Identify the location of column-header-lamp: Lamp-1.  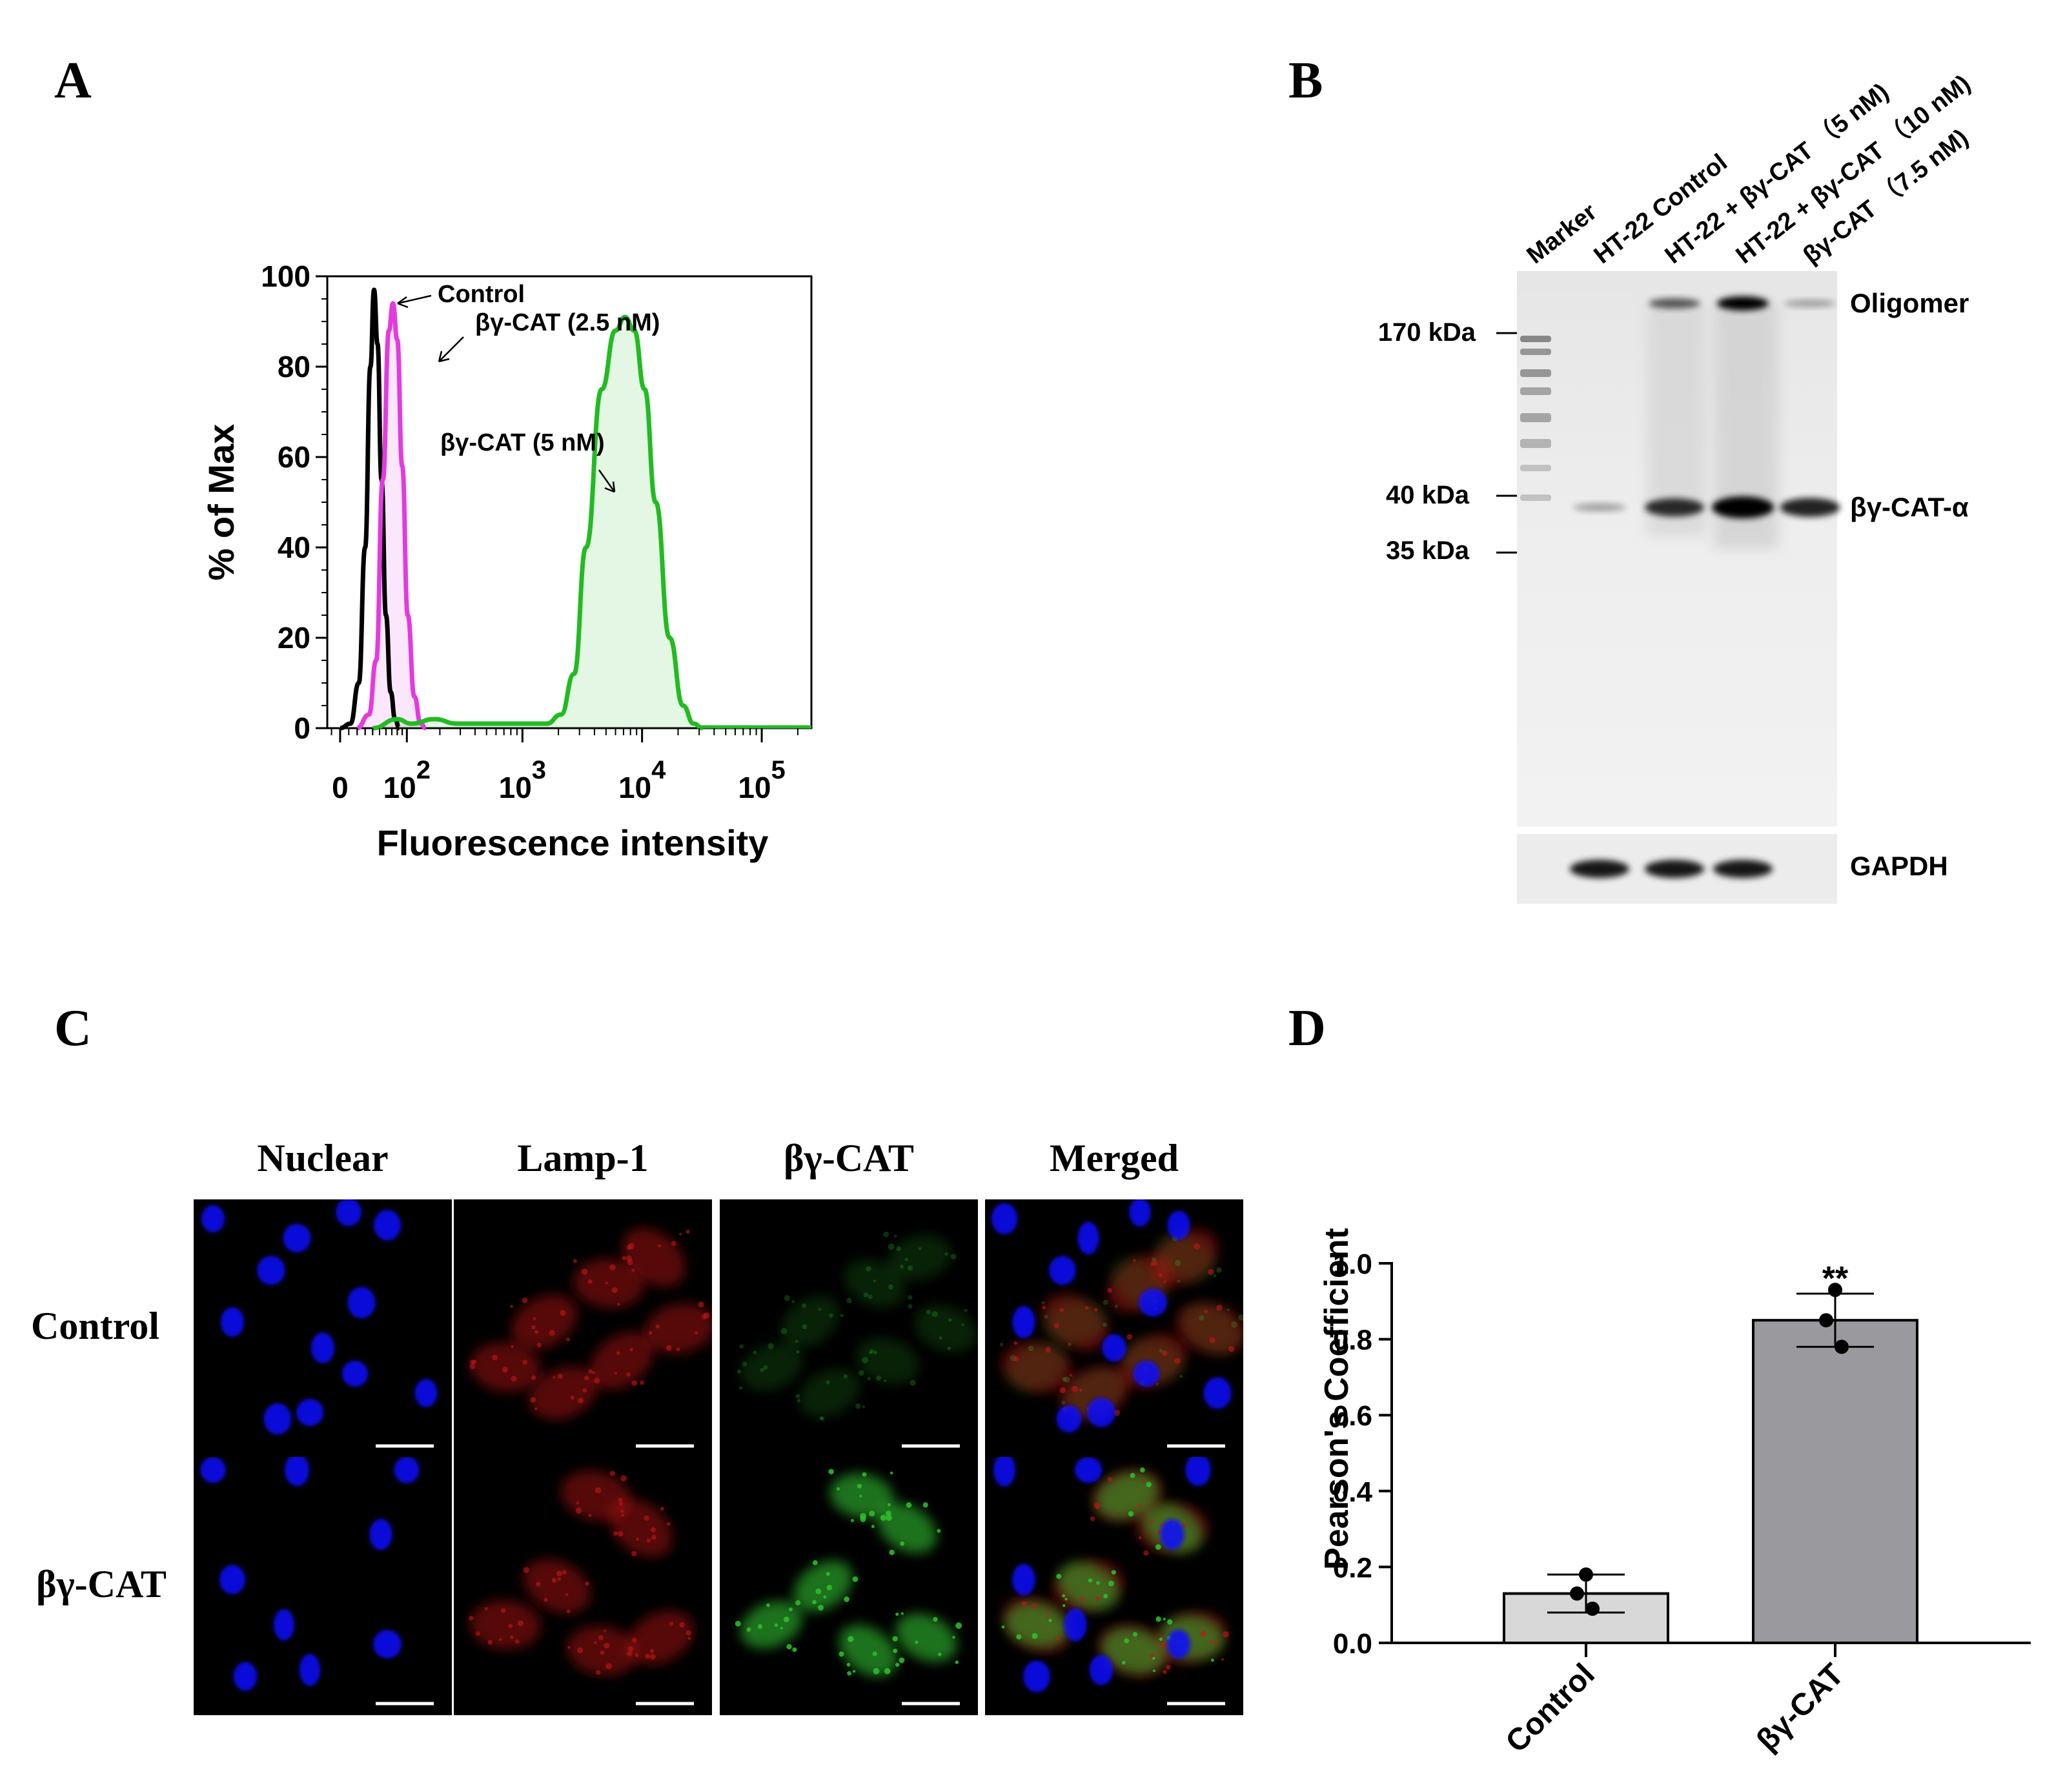
(583, 1158).